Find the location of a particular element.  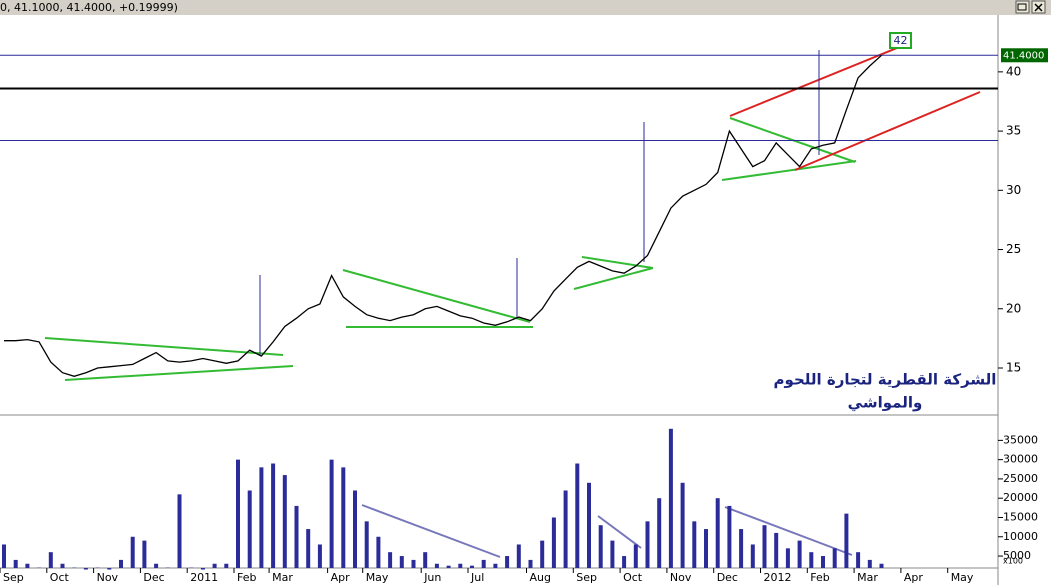

target-label: 42 is located at coordinates (901, 40).